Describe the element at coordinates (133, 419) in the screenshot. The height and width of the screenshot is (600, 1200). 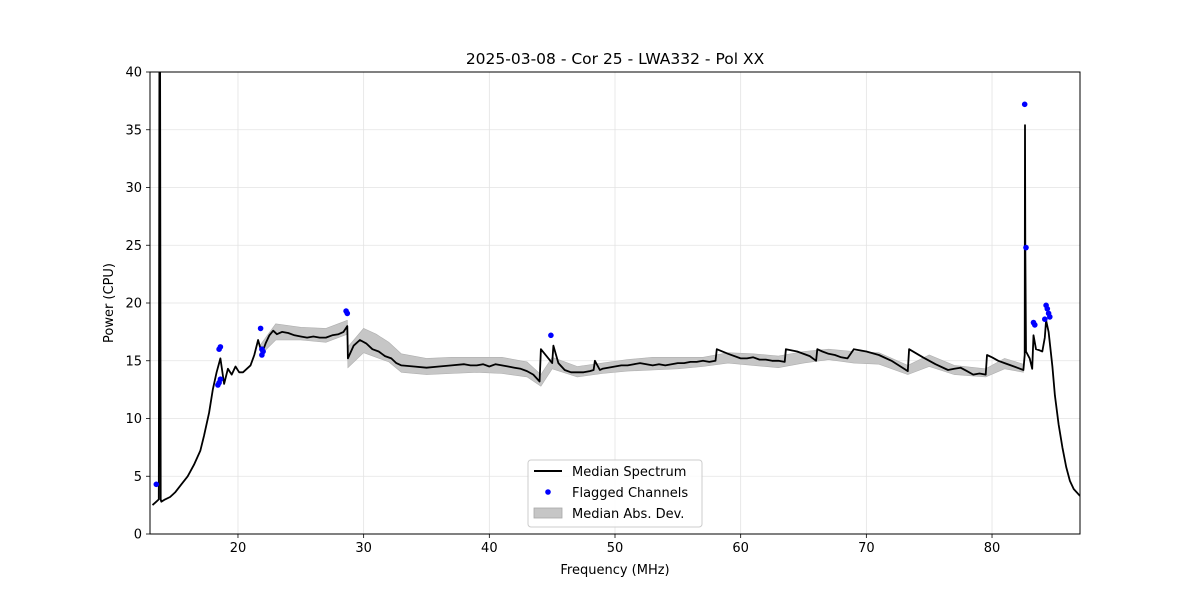
I see `y-tick-label: 10` at that location.